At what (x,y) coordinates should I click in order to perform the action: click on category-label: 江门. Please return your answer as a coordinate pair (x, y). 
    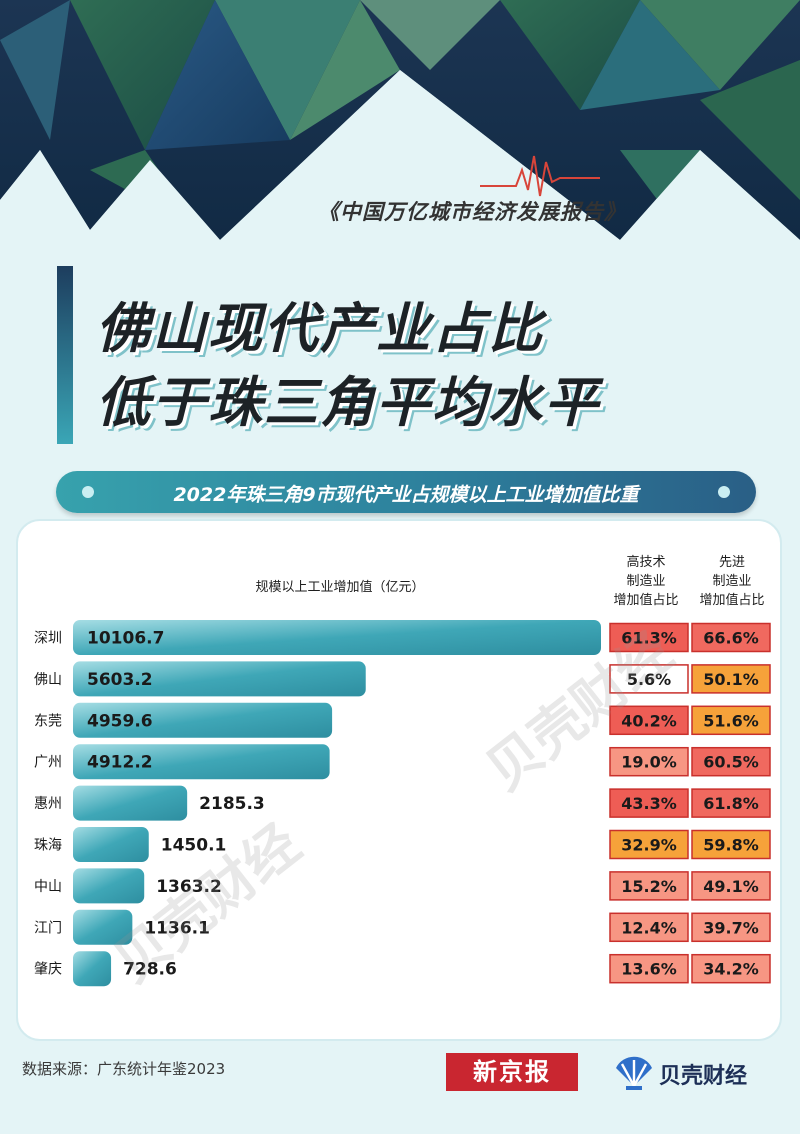
    Looking at the image, I should click on (48, 928).